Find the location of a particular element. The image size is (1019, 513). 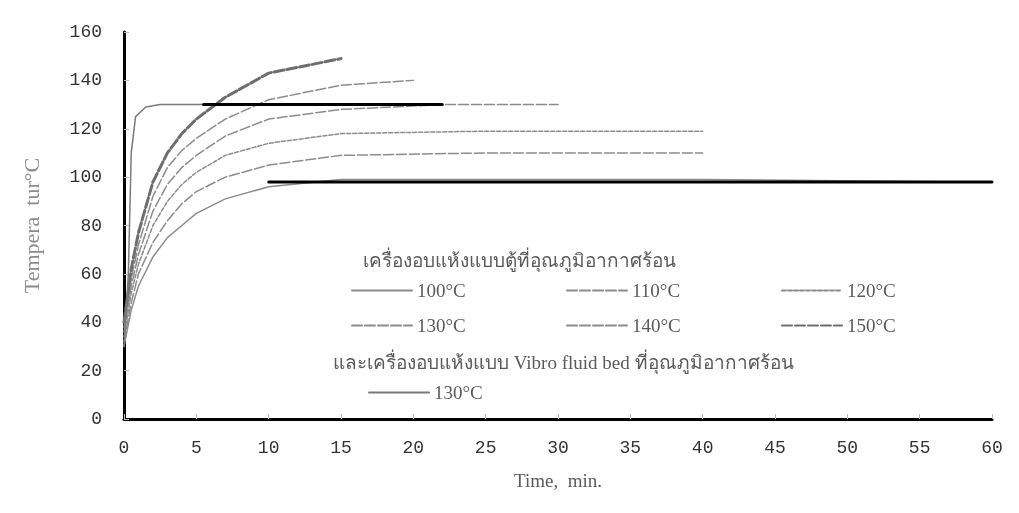

y-tick-label: 80 is located at coordinates (91, 225).